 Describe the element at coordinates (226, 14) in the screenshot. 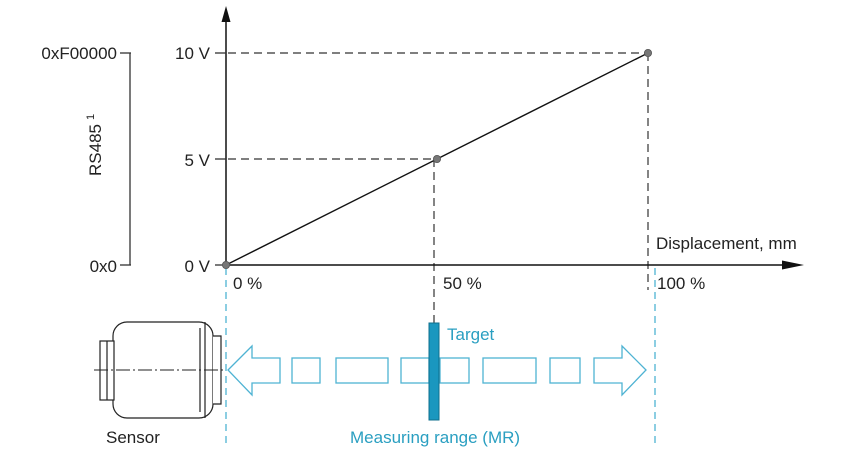

I see `y-axis-arrowhead` at that location.